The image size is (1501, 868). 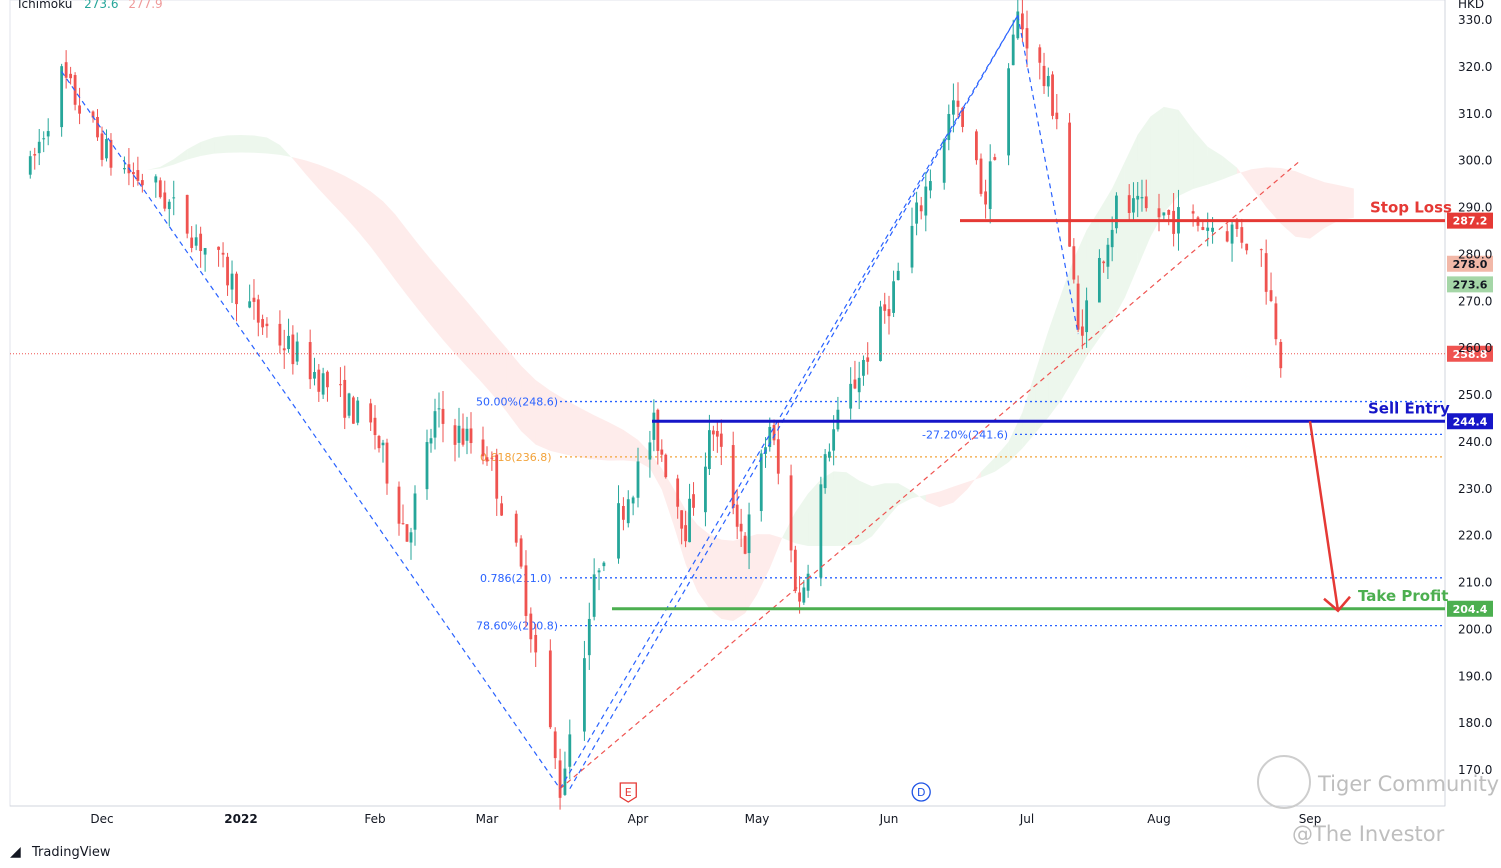 What do you see at coordinates (1408, 784) in the screenshot?
I see `tiger-community-label: Tiger Community` at bounding box center [1408, 784].